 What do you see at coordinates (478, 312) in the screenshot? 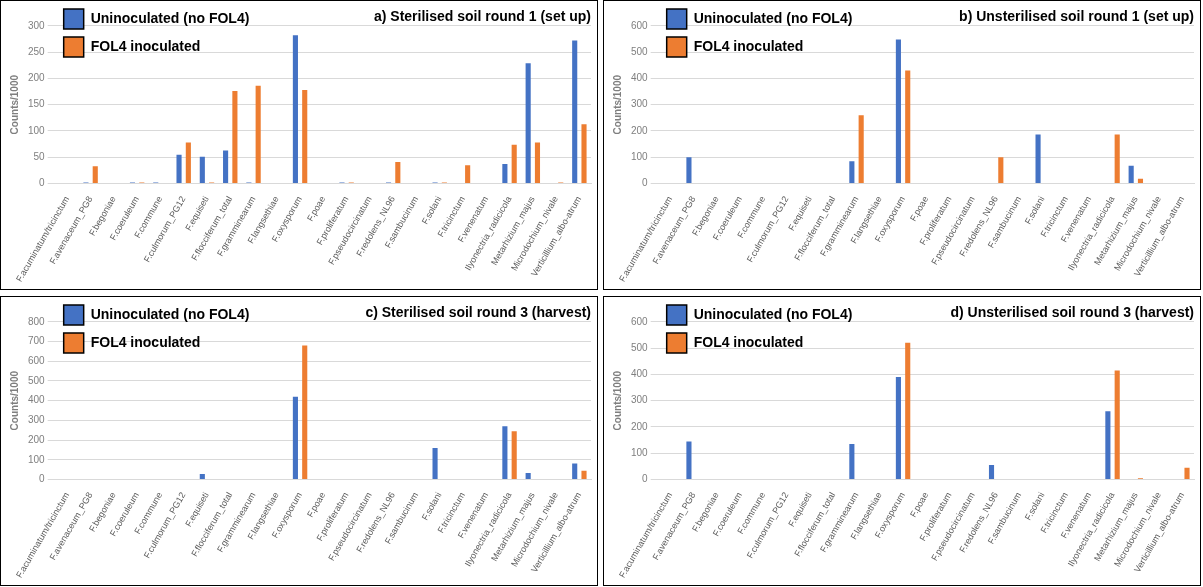
I see `chart-title: c) Sterilised soil round 3 (harvest)` at bounding box center [478, 312].